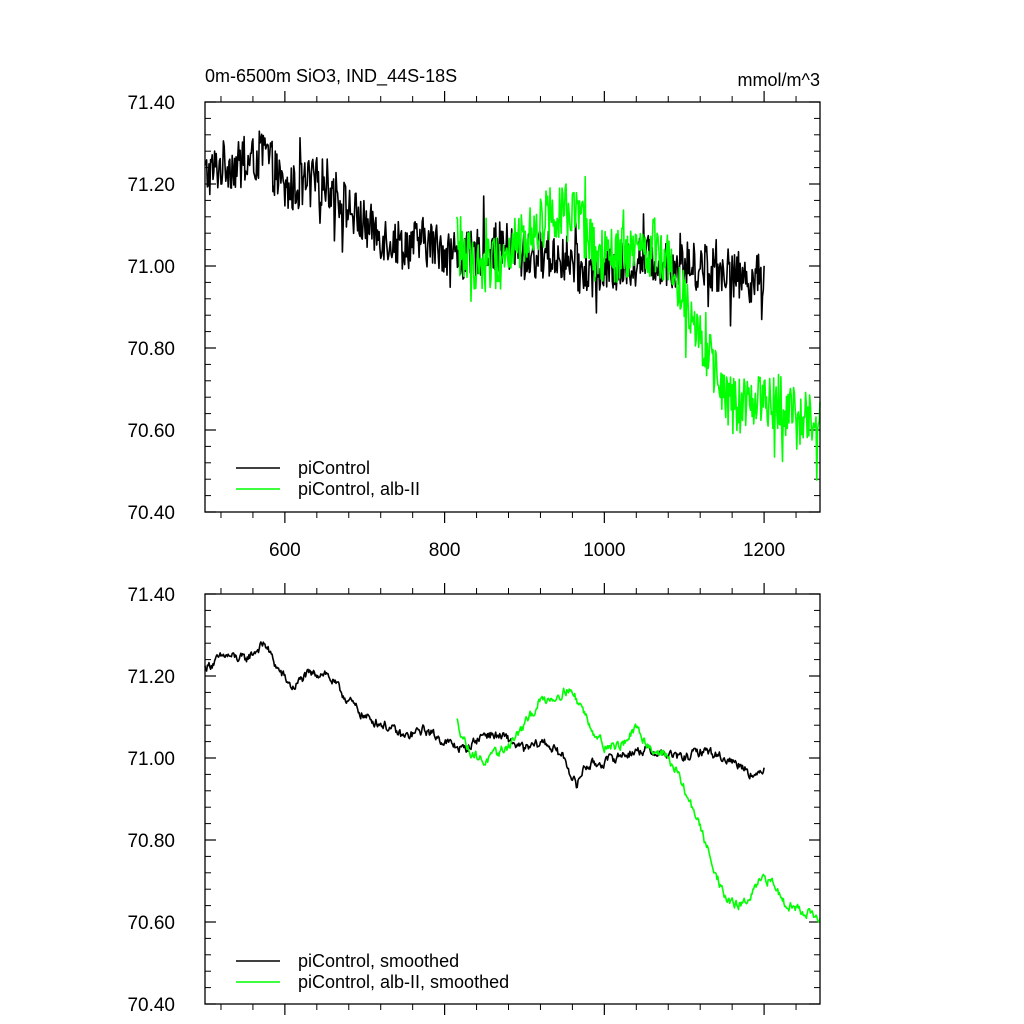 This screenshot has width=1024, height=1024. Describe the element at coordinates (764, 550) in the screenshot. I see `x-tick-label: 1200` at that location.